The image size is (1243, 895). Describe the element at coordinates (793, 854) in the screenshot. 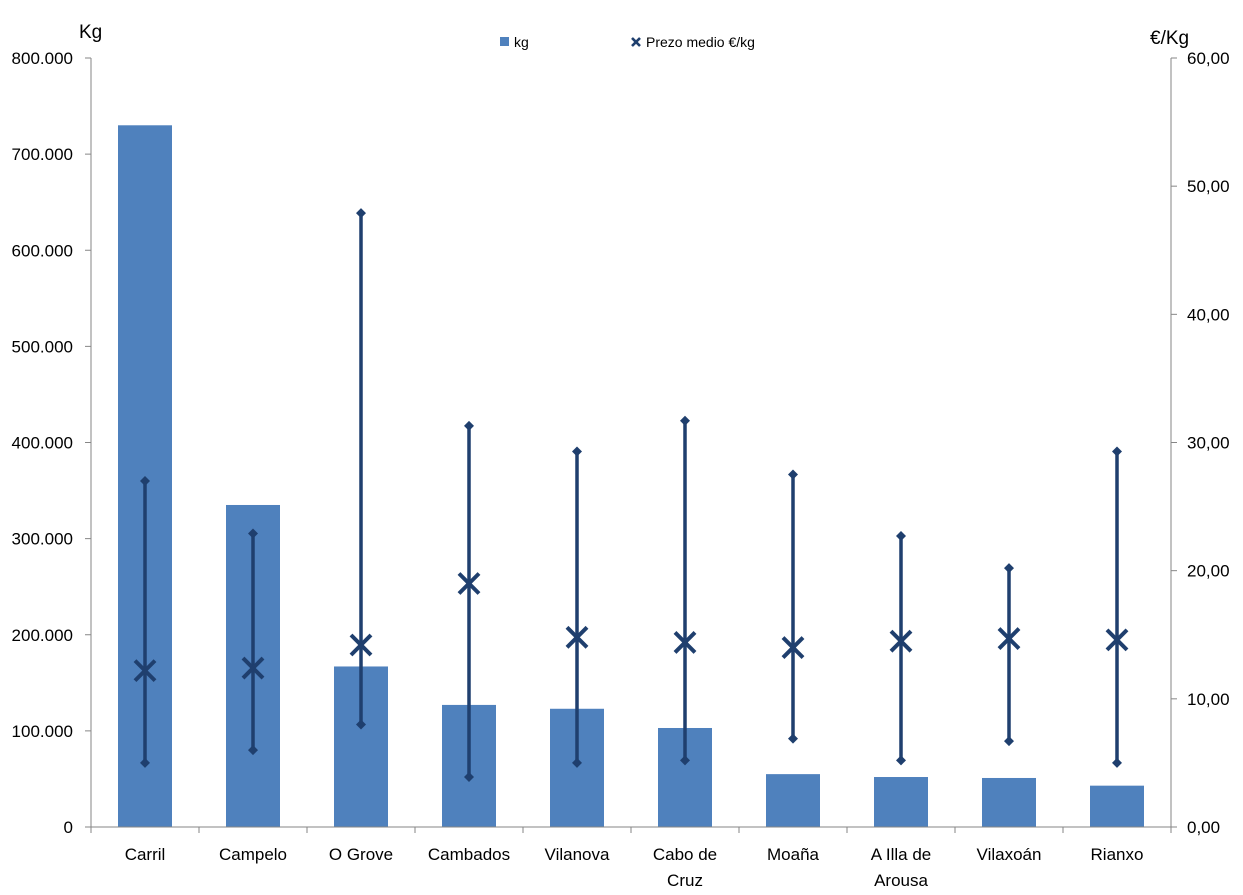

I see `category-label: Moaña` at that location.